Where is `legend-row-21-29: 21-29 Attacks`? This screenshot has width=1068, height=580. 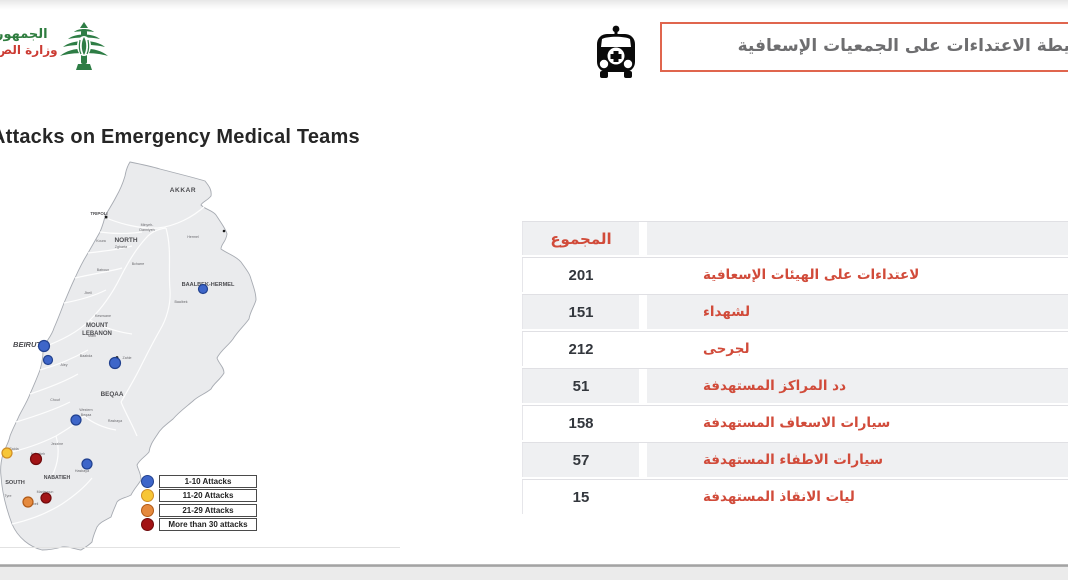
legend-row-21-29: 21-29 Attacks is located at coordinates (201, 510).